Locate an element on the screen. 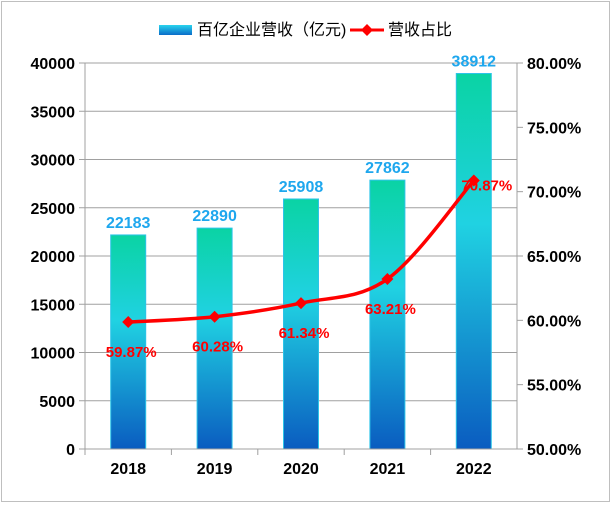 Image resolution: width=611 pixels, height=506 pixels. bar-data-label: 27862 is located at coordinates (387, 168).